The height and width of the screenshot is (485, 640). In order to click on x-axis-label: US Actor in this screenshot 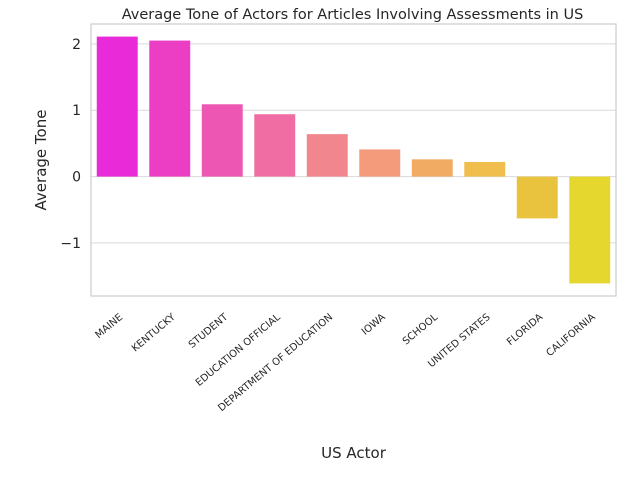, I will do `click(354, 453)`.